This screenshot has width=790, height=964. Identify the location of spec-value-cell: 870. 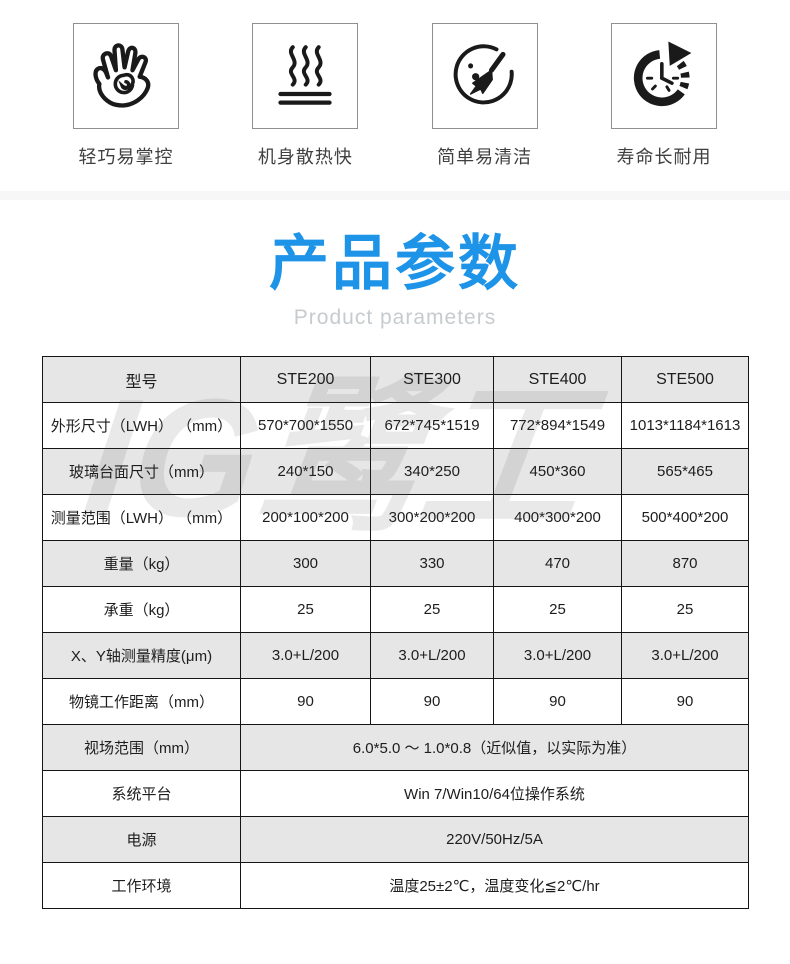
(685, 563).